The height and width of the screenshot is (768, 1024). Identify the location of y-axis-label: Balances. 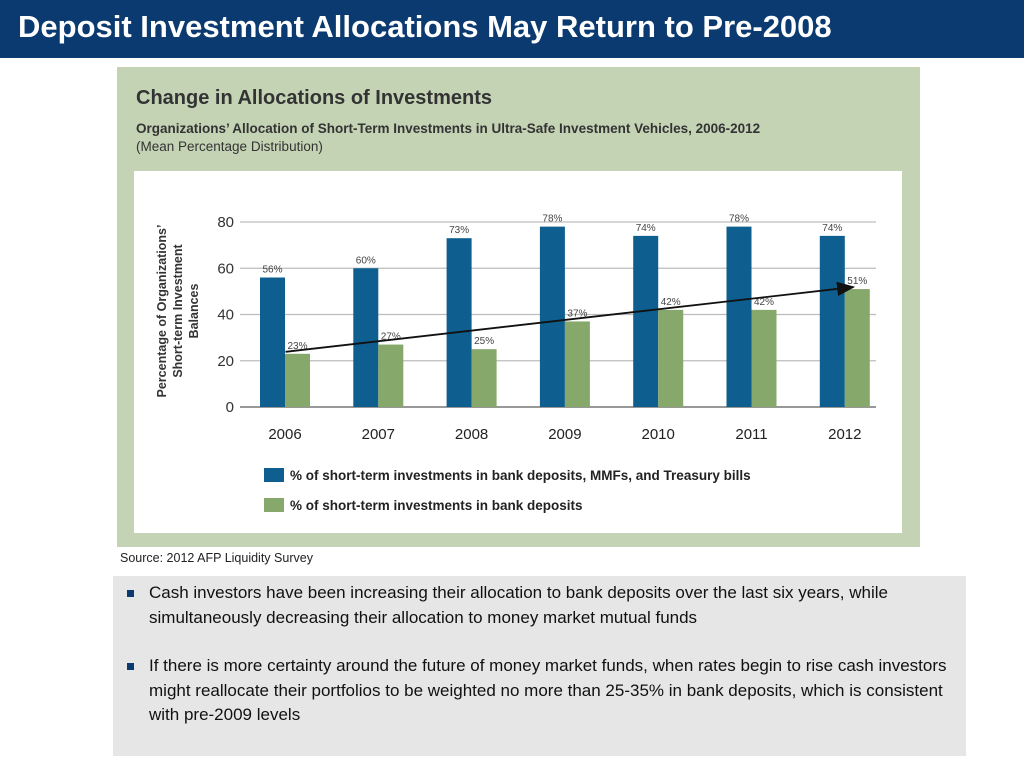
(194, 311).